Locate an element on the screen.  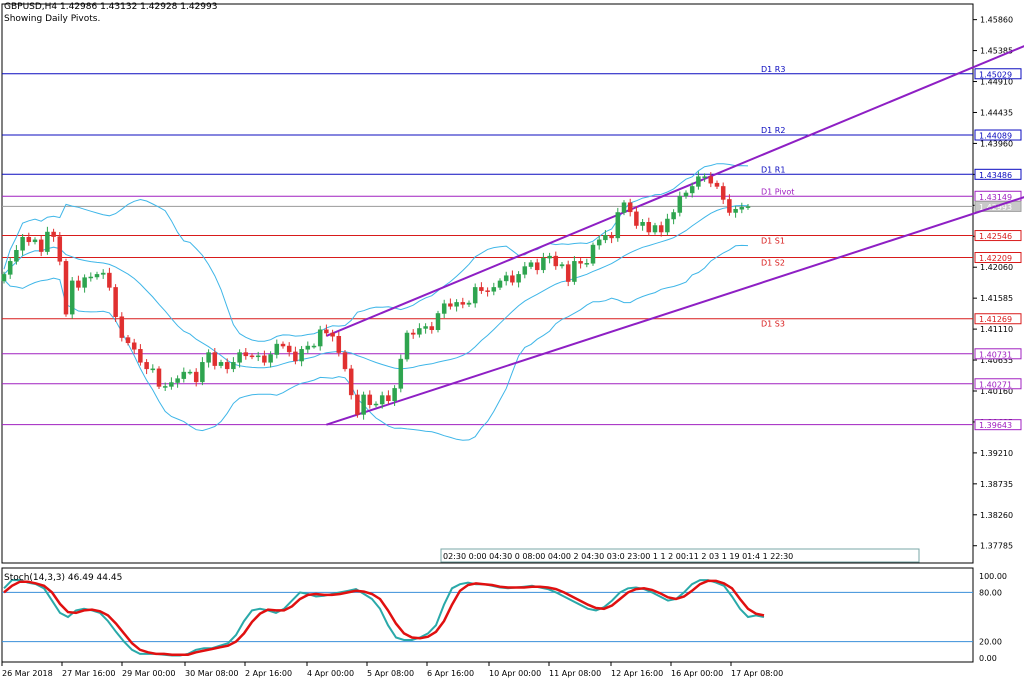
level-price-label: 1.42209 is located at coordinates (995, 258).